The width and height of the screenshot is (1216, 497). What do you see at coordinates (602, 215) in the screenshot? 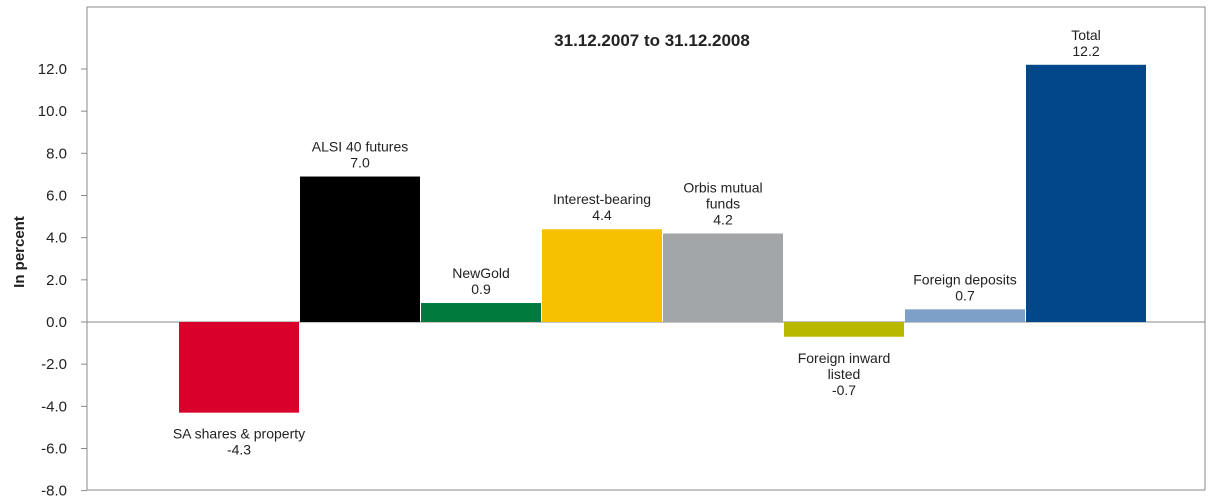
I see `bar-value-label: 4.4` at bounding box center [602, 215].